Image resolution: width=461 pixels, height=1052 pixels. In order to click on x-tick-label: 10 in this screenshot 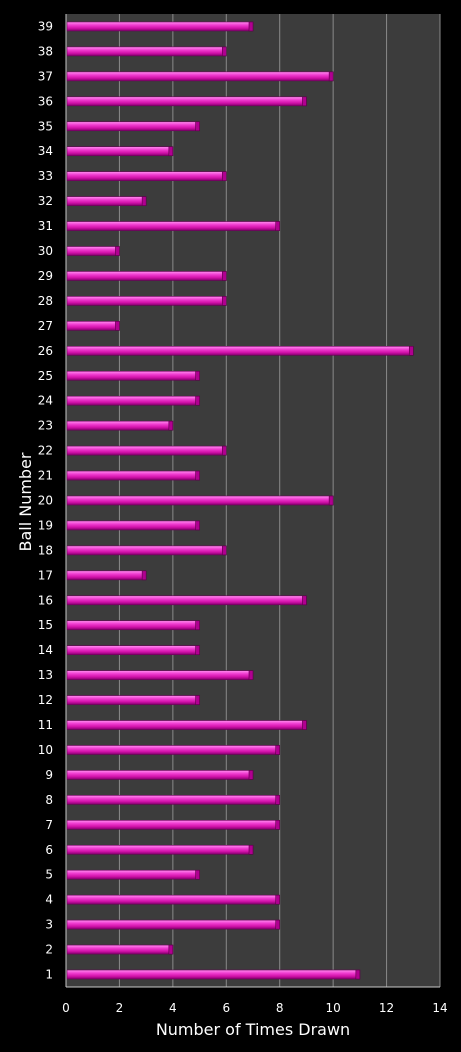, I will do `click(333, 1008)`.